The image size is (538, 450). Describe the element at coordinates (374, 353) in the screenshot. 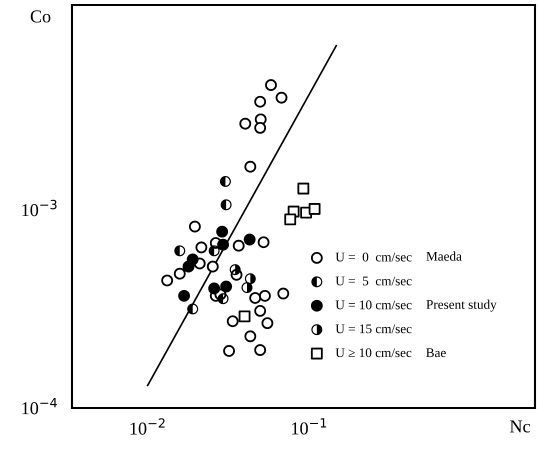

I see `legend-label: U ≥ 10 cm/sec` at that location.